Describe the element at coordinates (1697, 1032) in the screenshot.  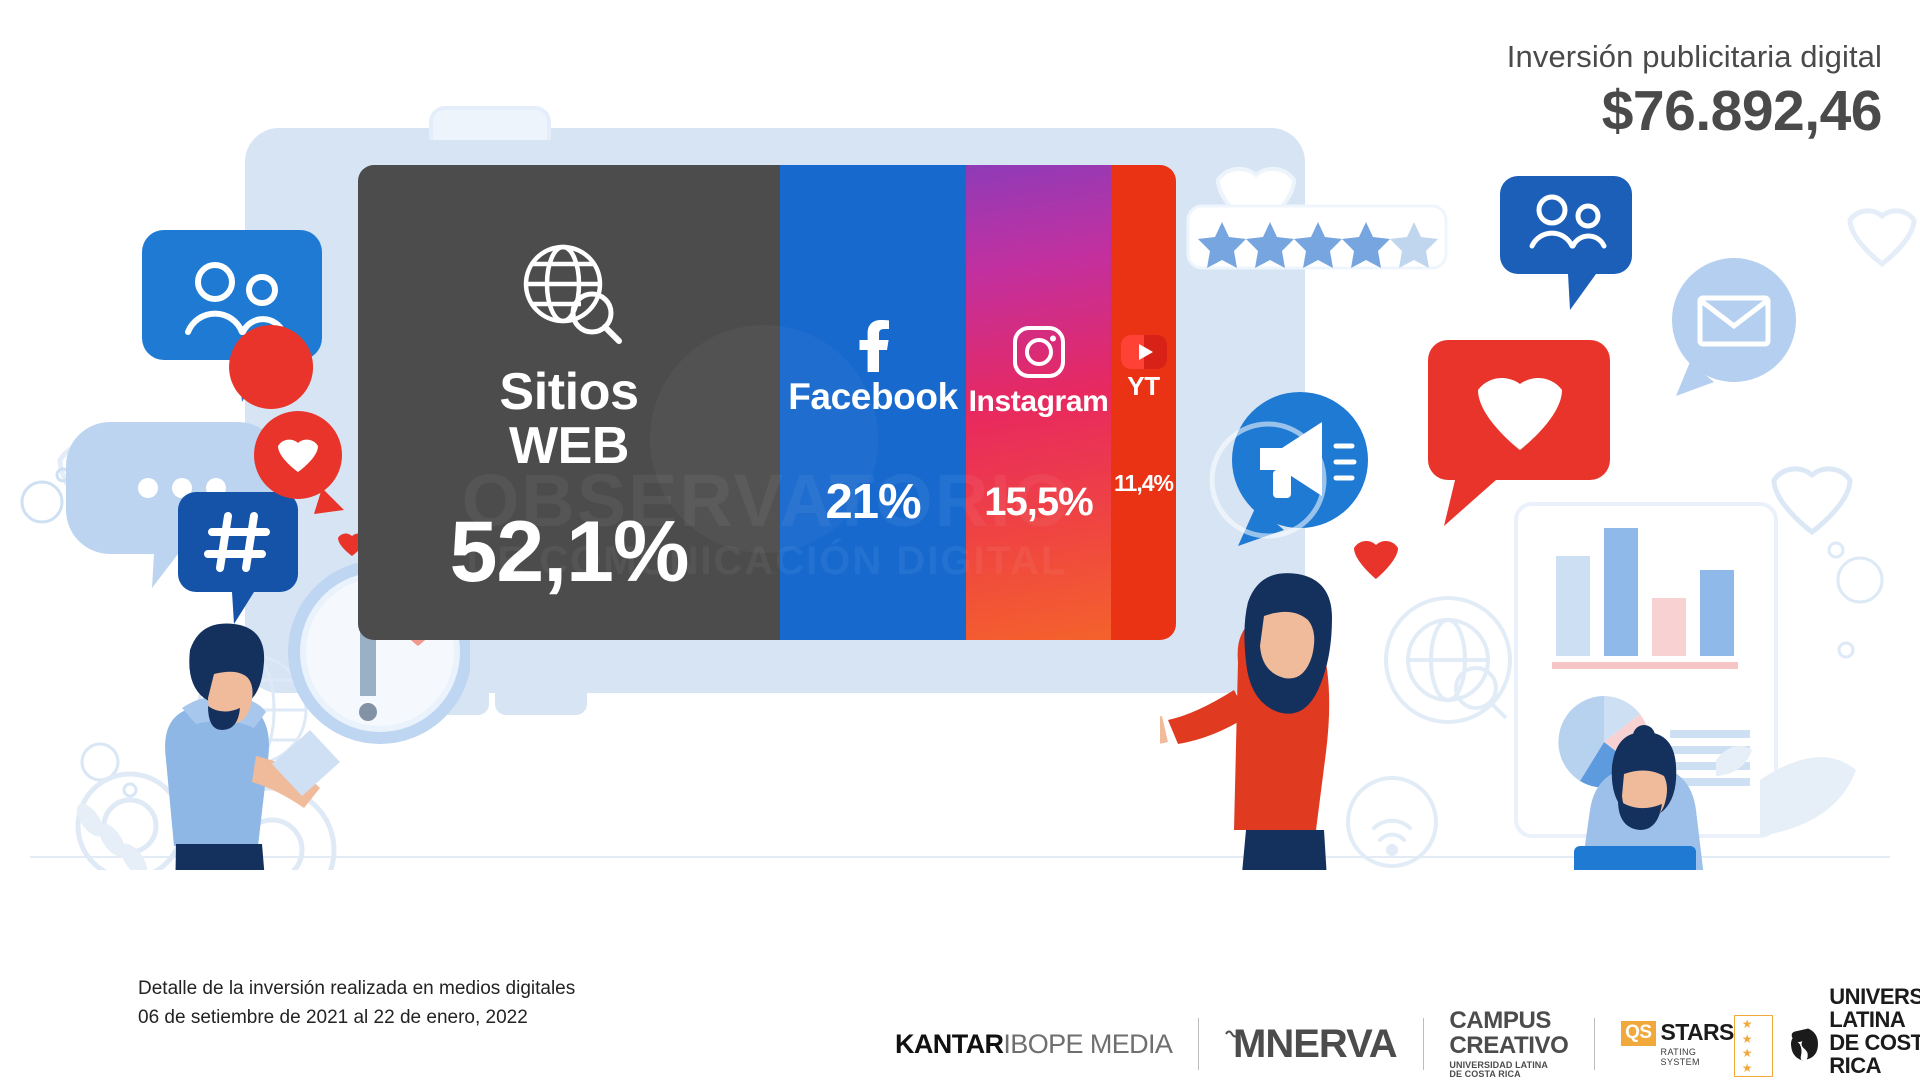
I see `qs-name: STARS` at that location.